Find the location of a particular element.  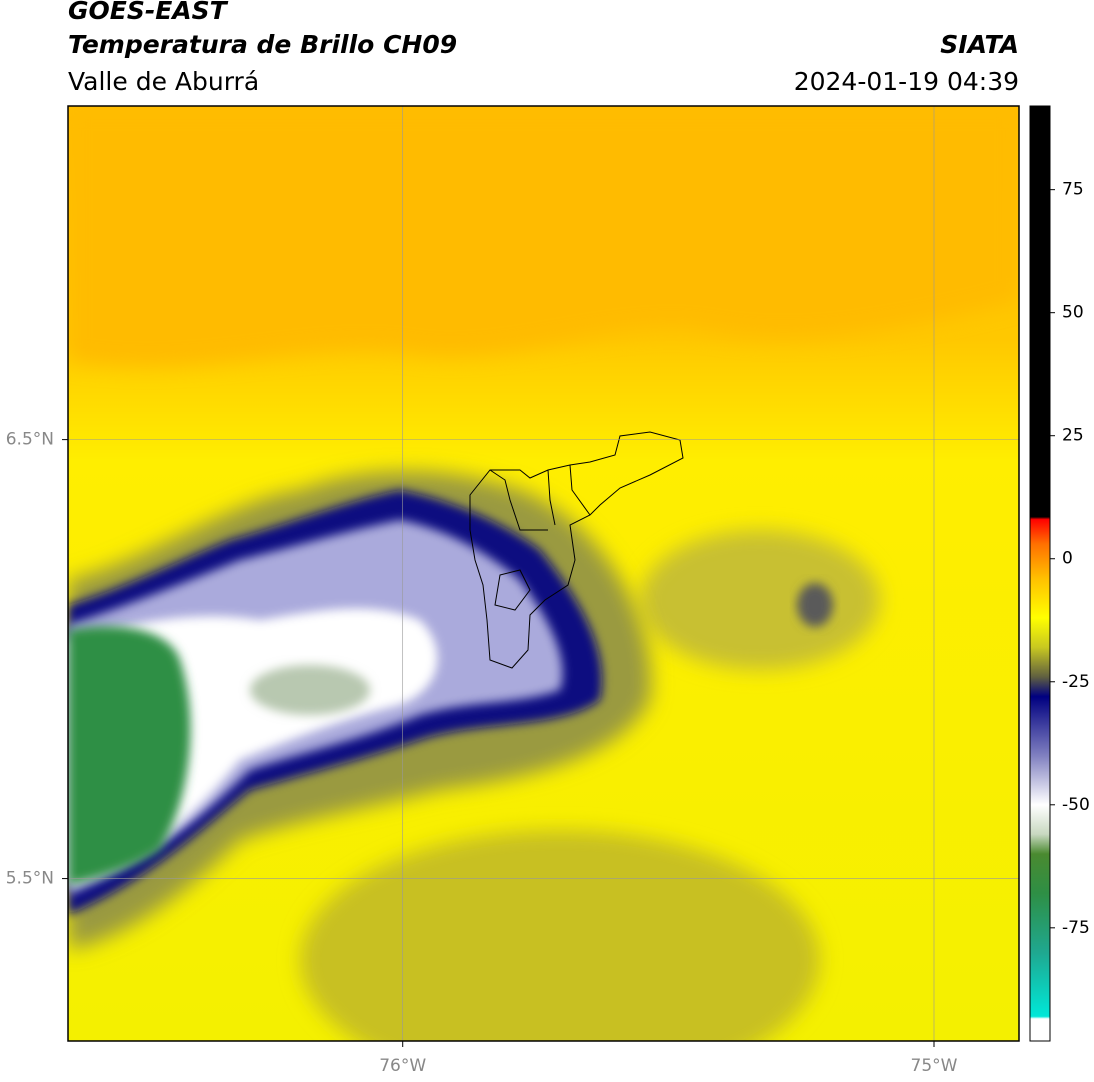

colorbar-tick-label: 50 is located at coordinates (1073, 313).